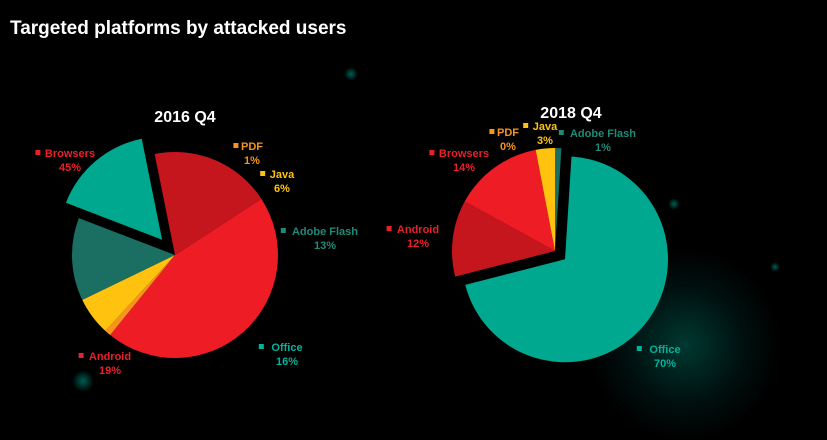  I want to click on slice-value-java: 6%, so click(282, 189).